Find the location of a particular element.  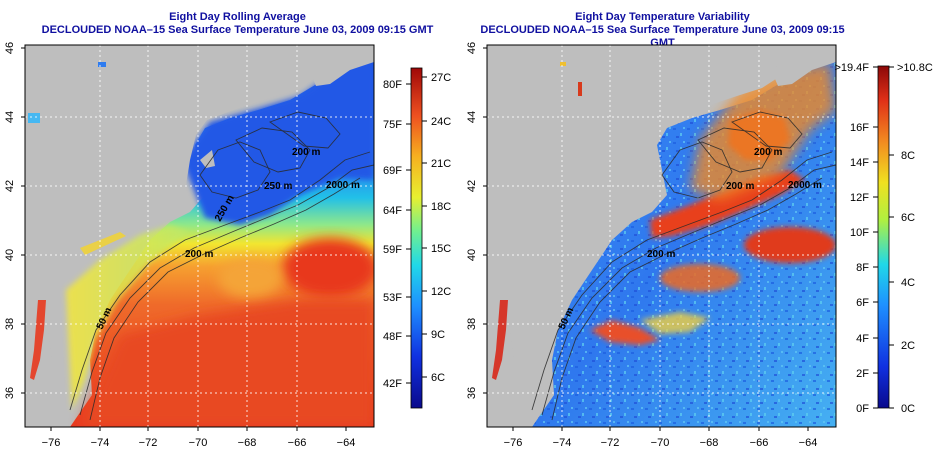

colorbar-label-f: 2F is located at coordinates (862, 374).